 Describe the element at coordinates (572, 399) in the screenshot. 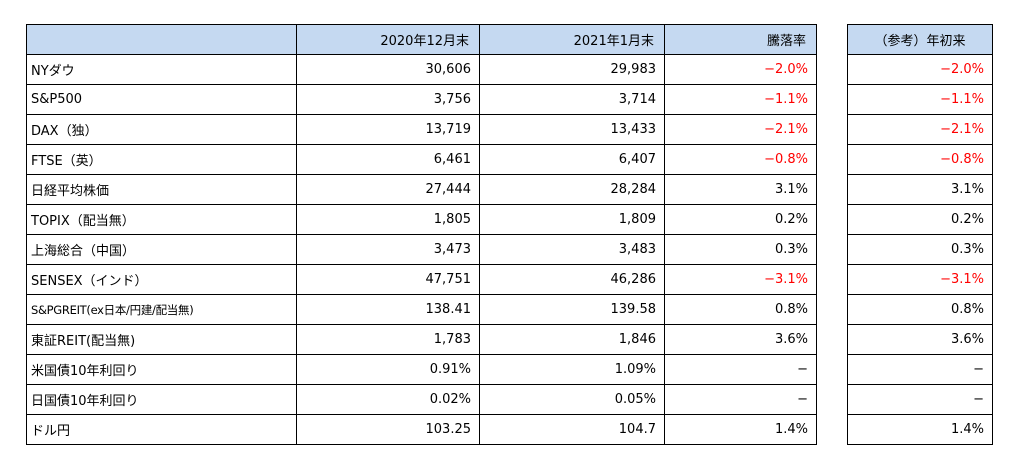

I see `value-jan2021: 0.05%` at that location.